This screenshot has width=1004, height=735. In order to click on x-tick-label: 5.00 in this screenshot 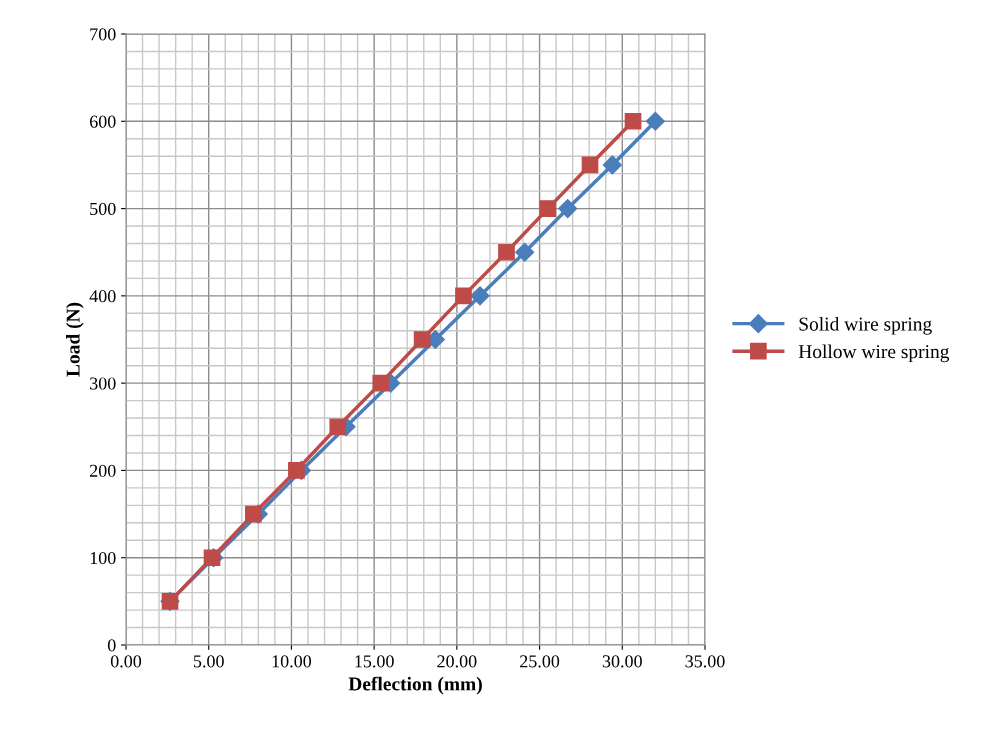, I will do `click(208, 661)`.